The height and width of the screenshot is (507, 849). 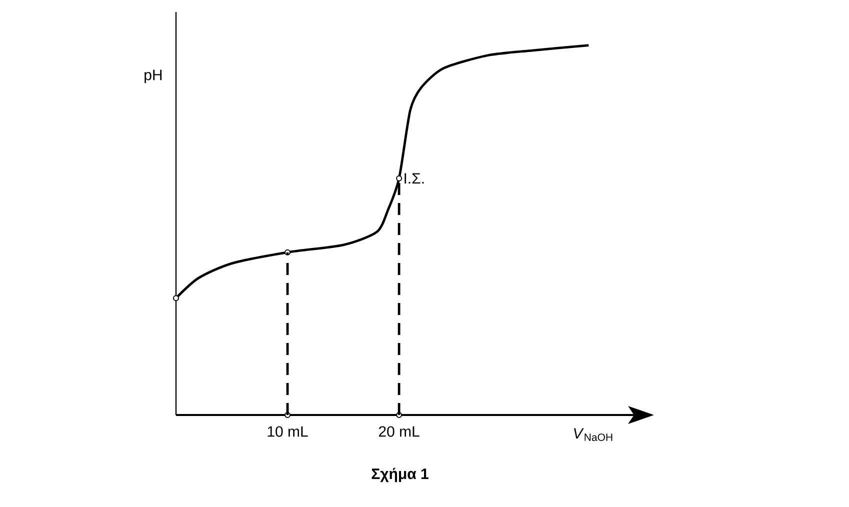 I want to click on x-axis-title: V$_{NaOH}$, so click(x=593, y=434).